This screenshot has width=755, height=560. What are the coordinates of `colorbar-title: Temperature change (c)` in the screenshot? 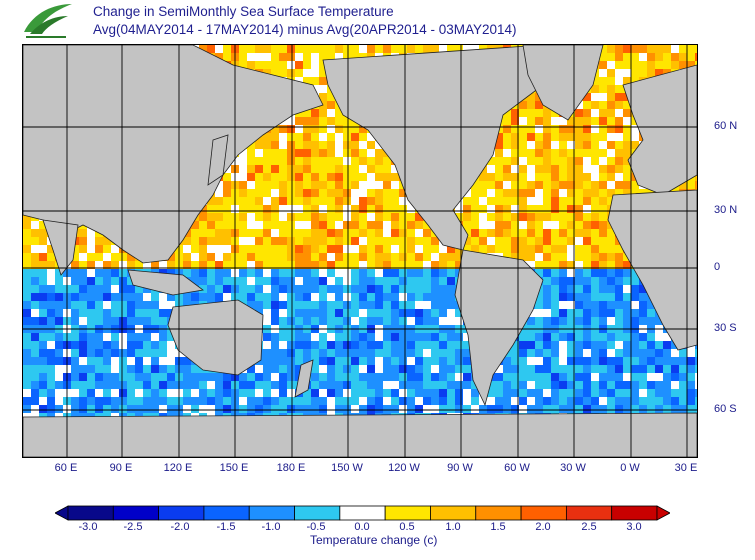 It's located at (374, 540).